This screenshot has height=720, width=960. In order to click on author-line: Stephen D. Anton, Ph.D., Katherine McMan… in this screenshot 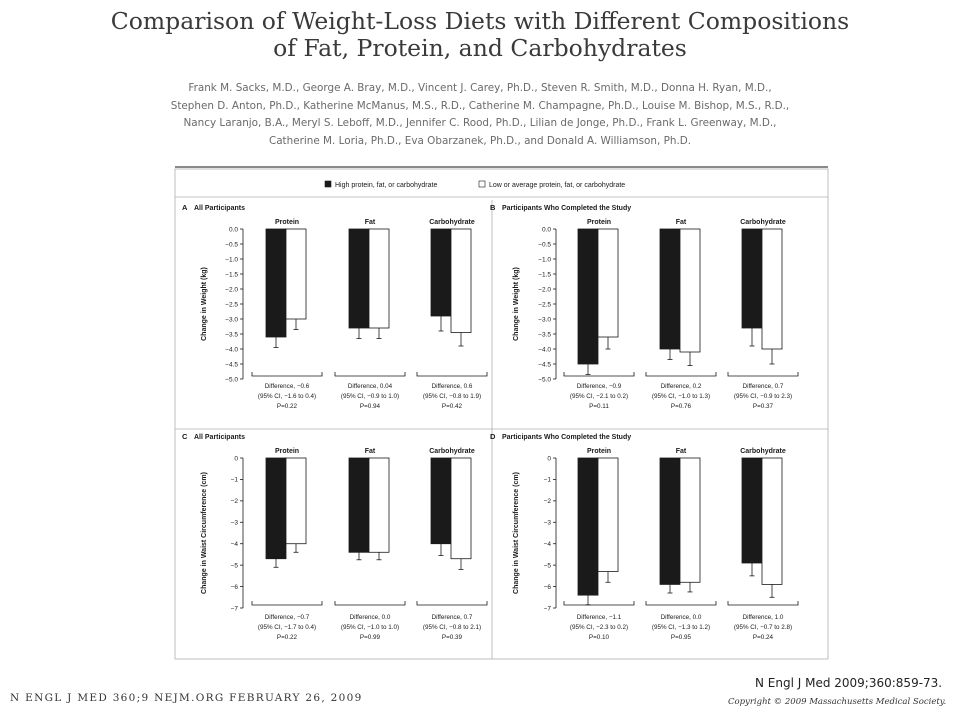, I will do `click(480, 105)`.